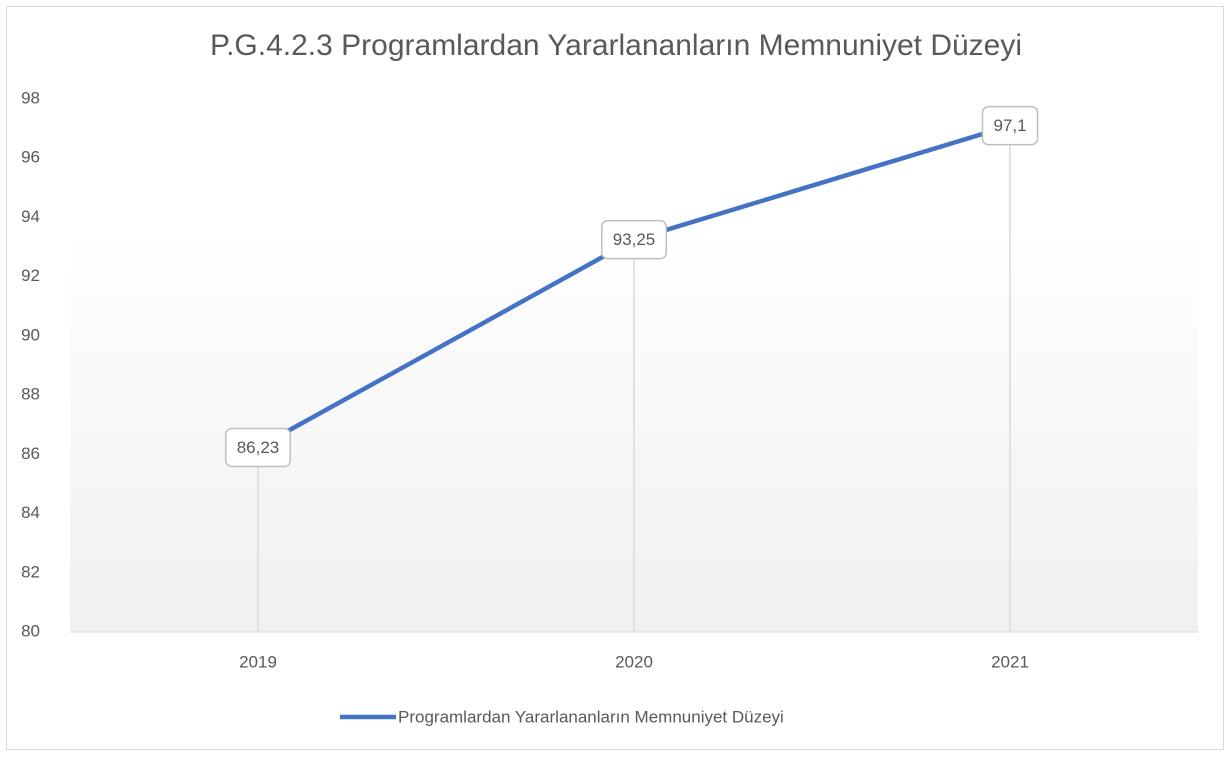  Describe the element at coordinates (634, 661) in the screenshot. I see `x-tick-label: 2020` at that location.